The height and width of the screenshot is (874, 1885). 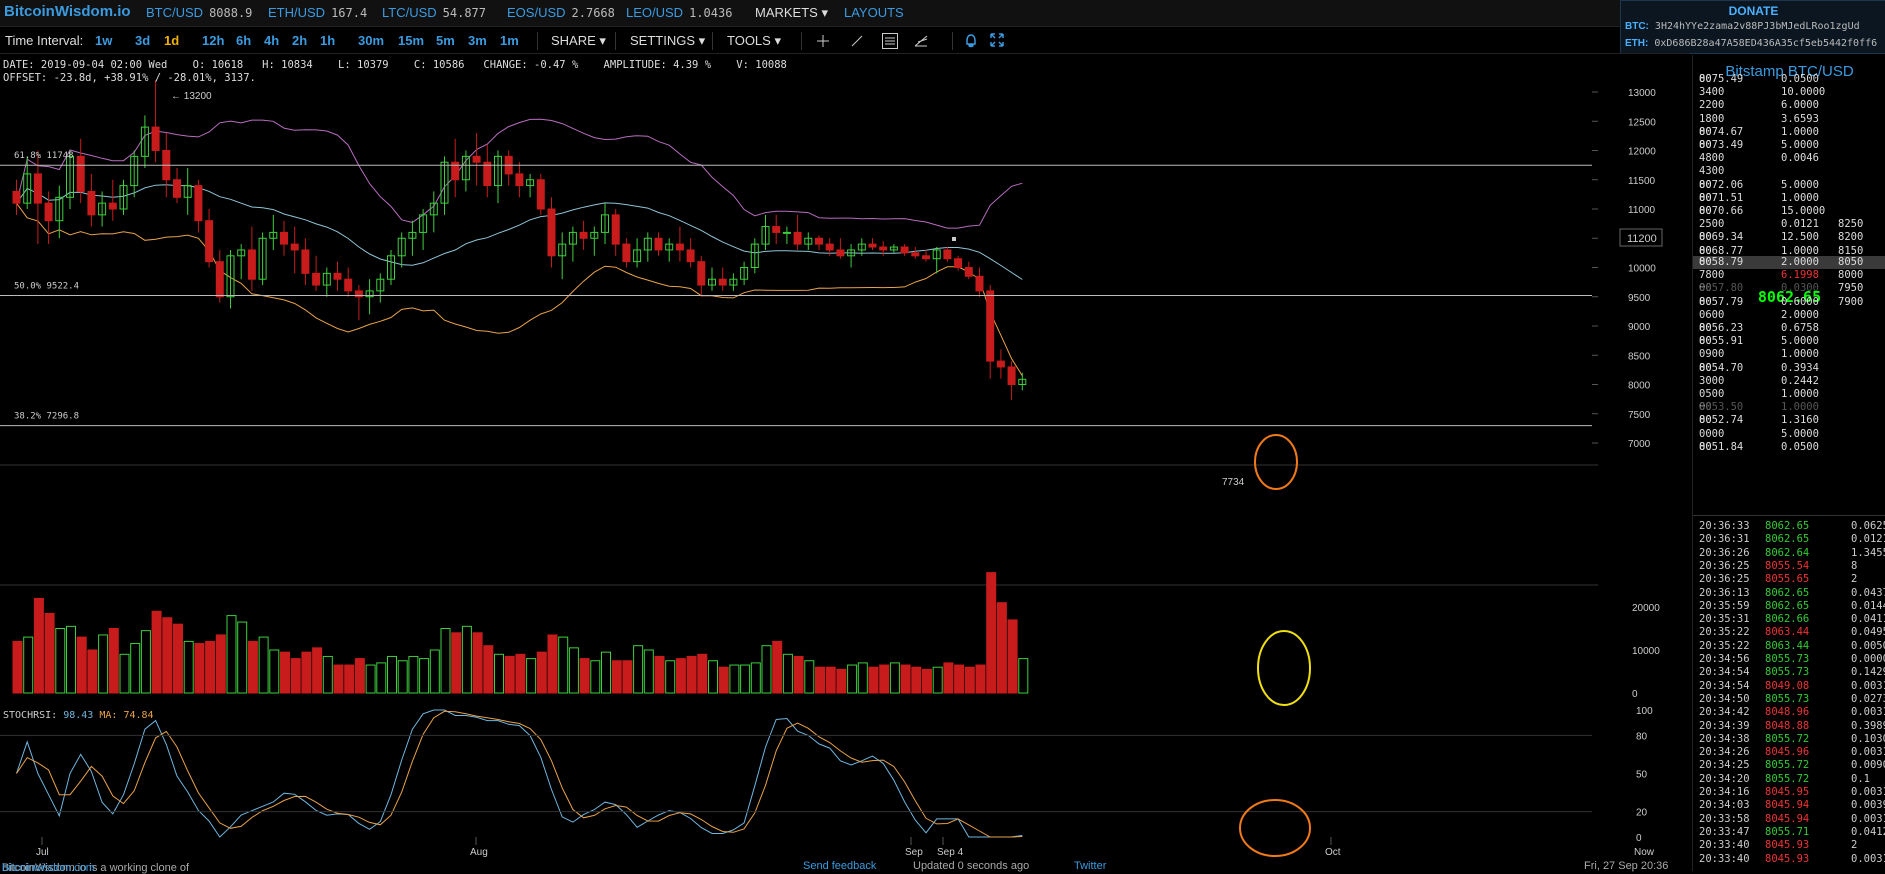 What do you see at coordinates (1789, 105) in the screenshot?
I see `ask-row: 2200 6.0000` at bounding box center [1789, 105].